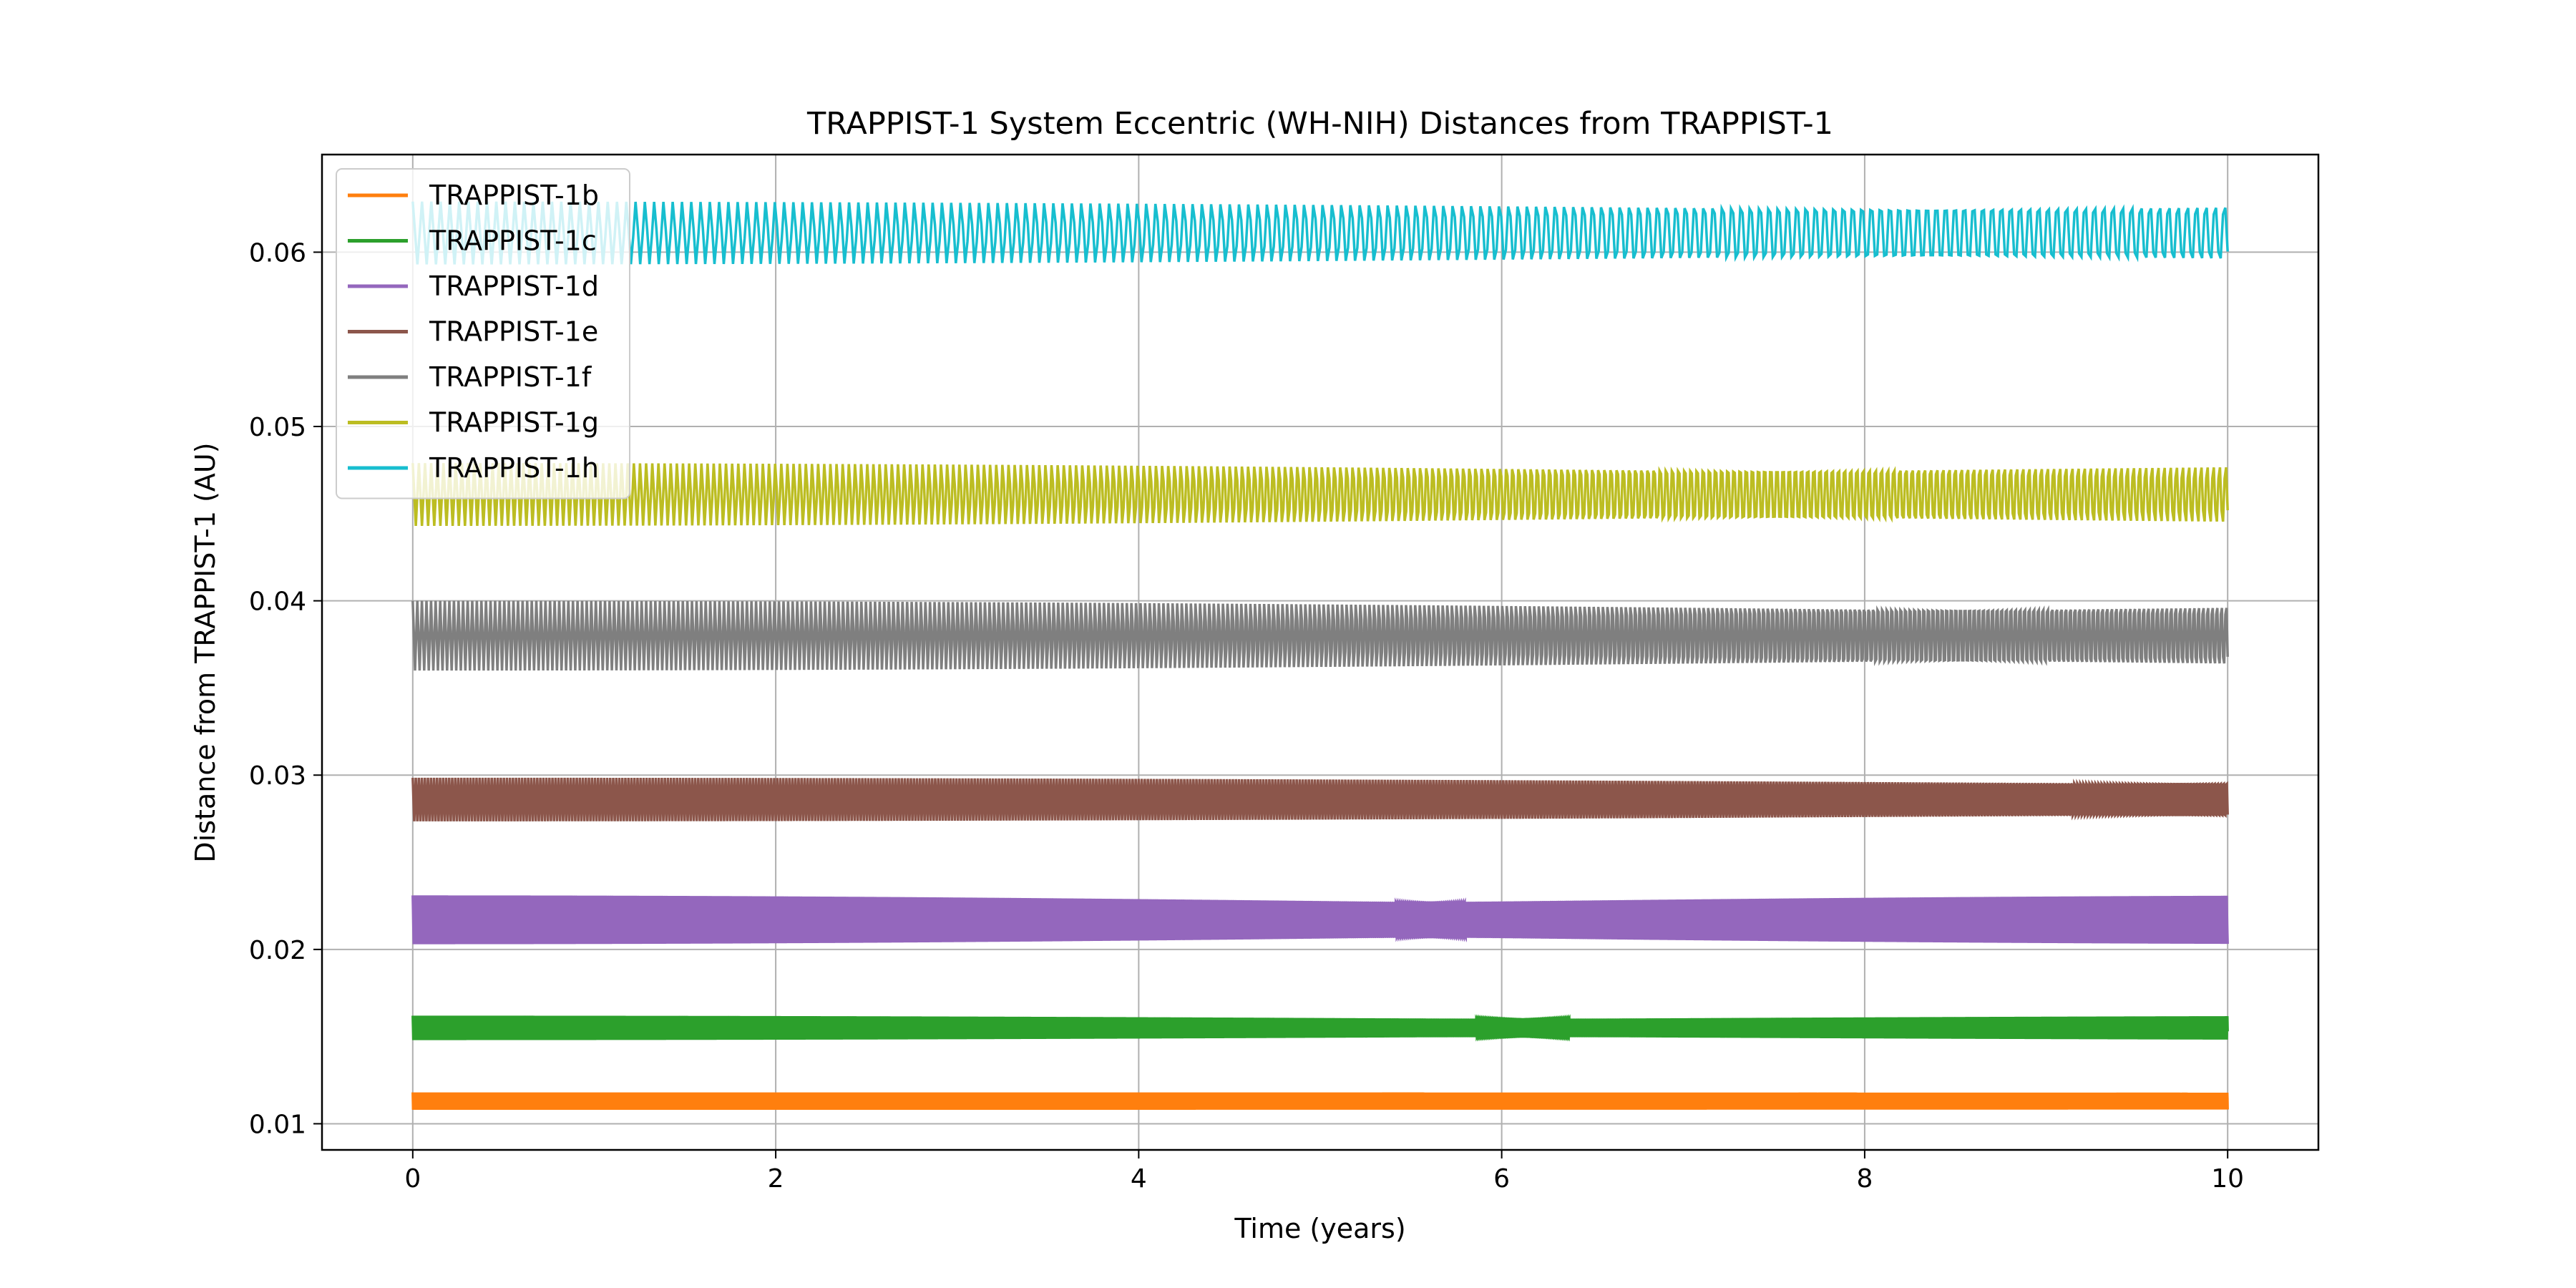  Describe the element at coordinates (514, 468) in the screenshot. I see `legend-label: TRAPPIST-1h` at that location.